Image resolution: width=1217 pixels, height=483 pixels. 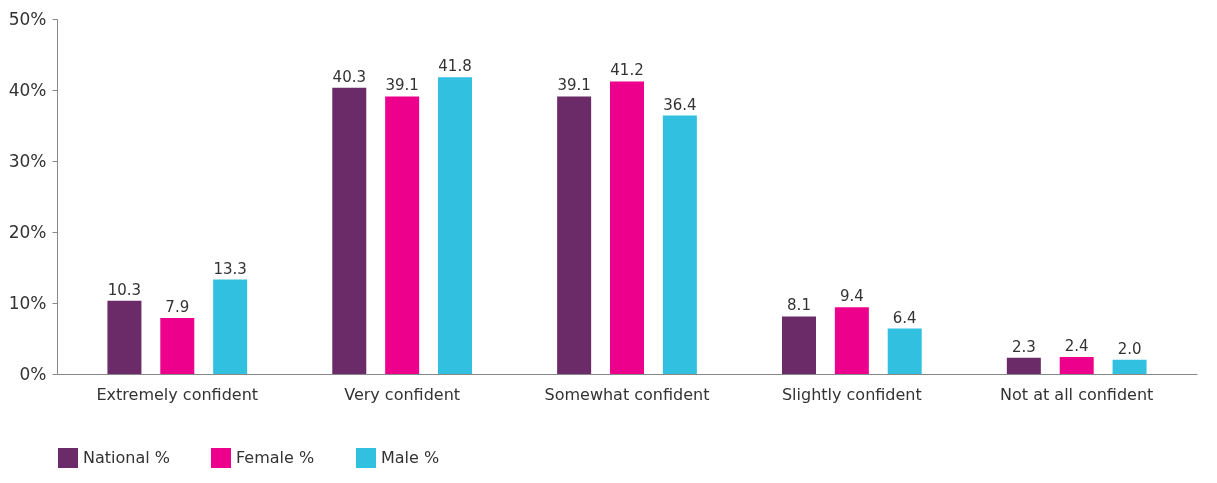 What do you see at coordinates (627, 394) in the screenshot?
I see `x-tick-label: Somewhat confident` at bounding box center [627, 394].